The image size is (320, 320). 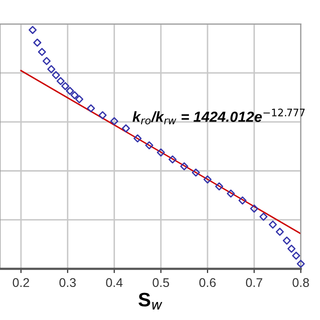 I want to click on x-tick-label: 0.3, so click(x=67, y=283).